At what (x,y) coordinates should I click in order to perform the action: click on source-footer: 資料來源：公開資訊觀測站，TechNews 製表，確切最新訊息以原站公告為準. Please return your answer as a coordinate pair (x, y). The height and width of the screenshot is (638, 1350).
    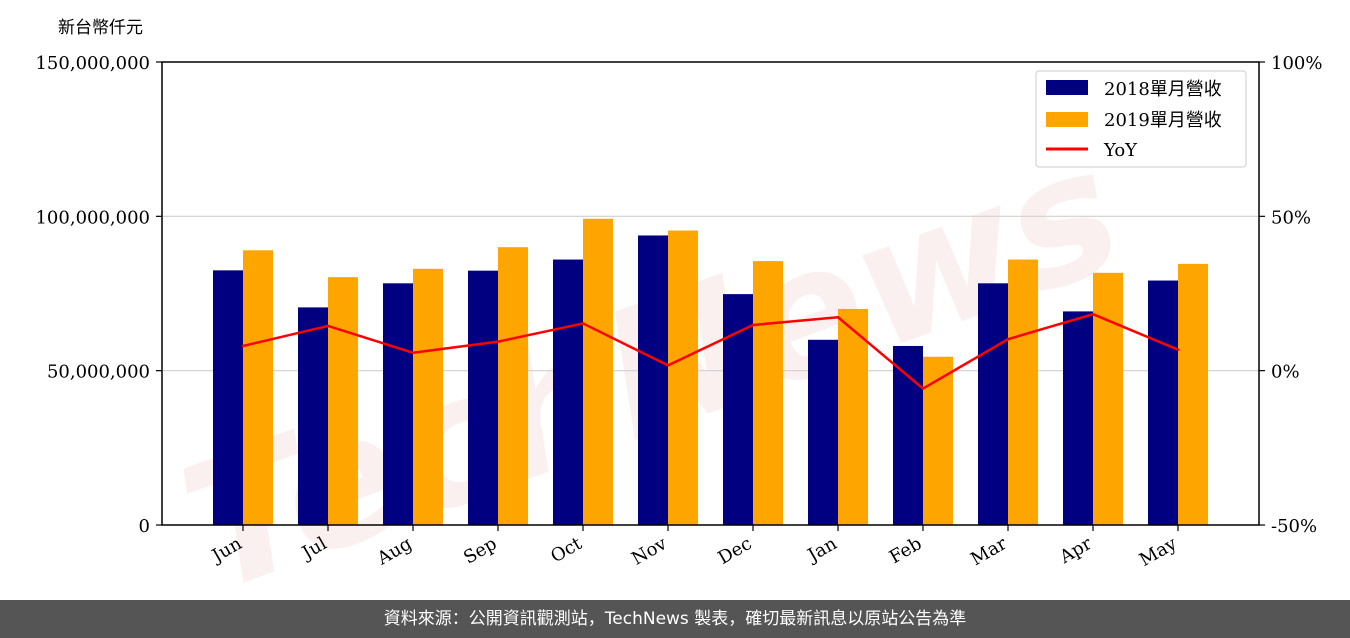
    Looking at the image, I should click on (675, 619).